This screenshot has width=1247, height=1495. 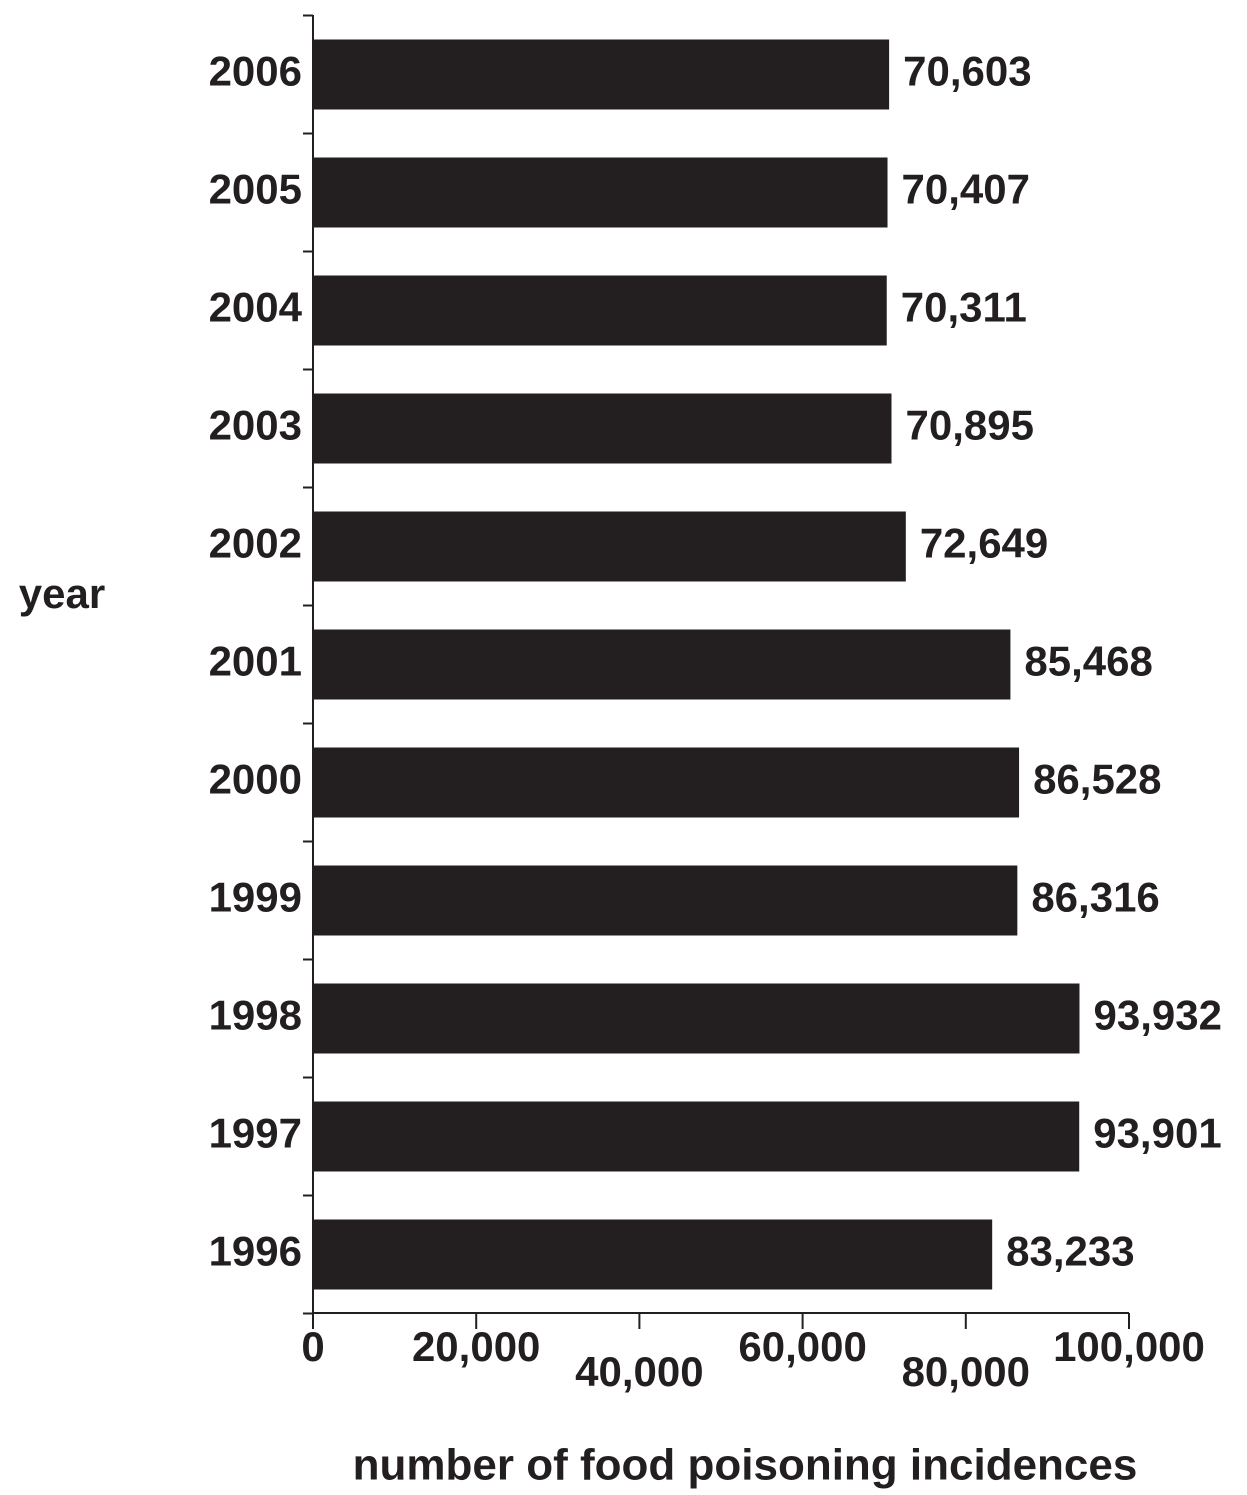 I want to click on value-label-1999: 86,316, so click(x=1095, y=897).